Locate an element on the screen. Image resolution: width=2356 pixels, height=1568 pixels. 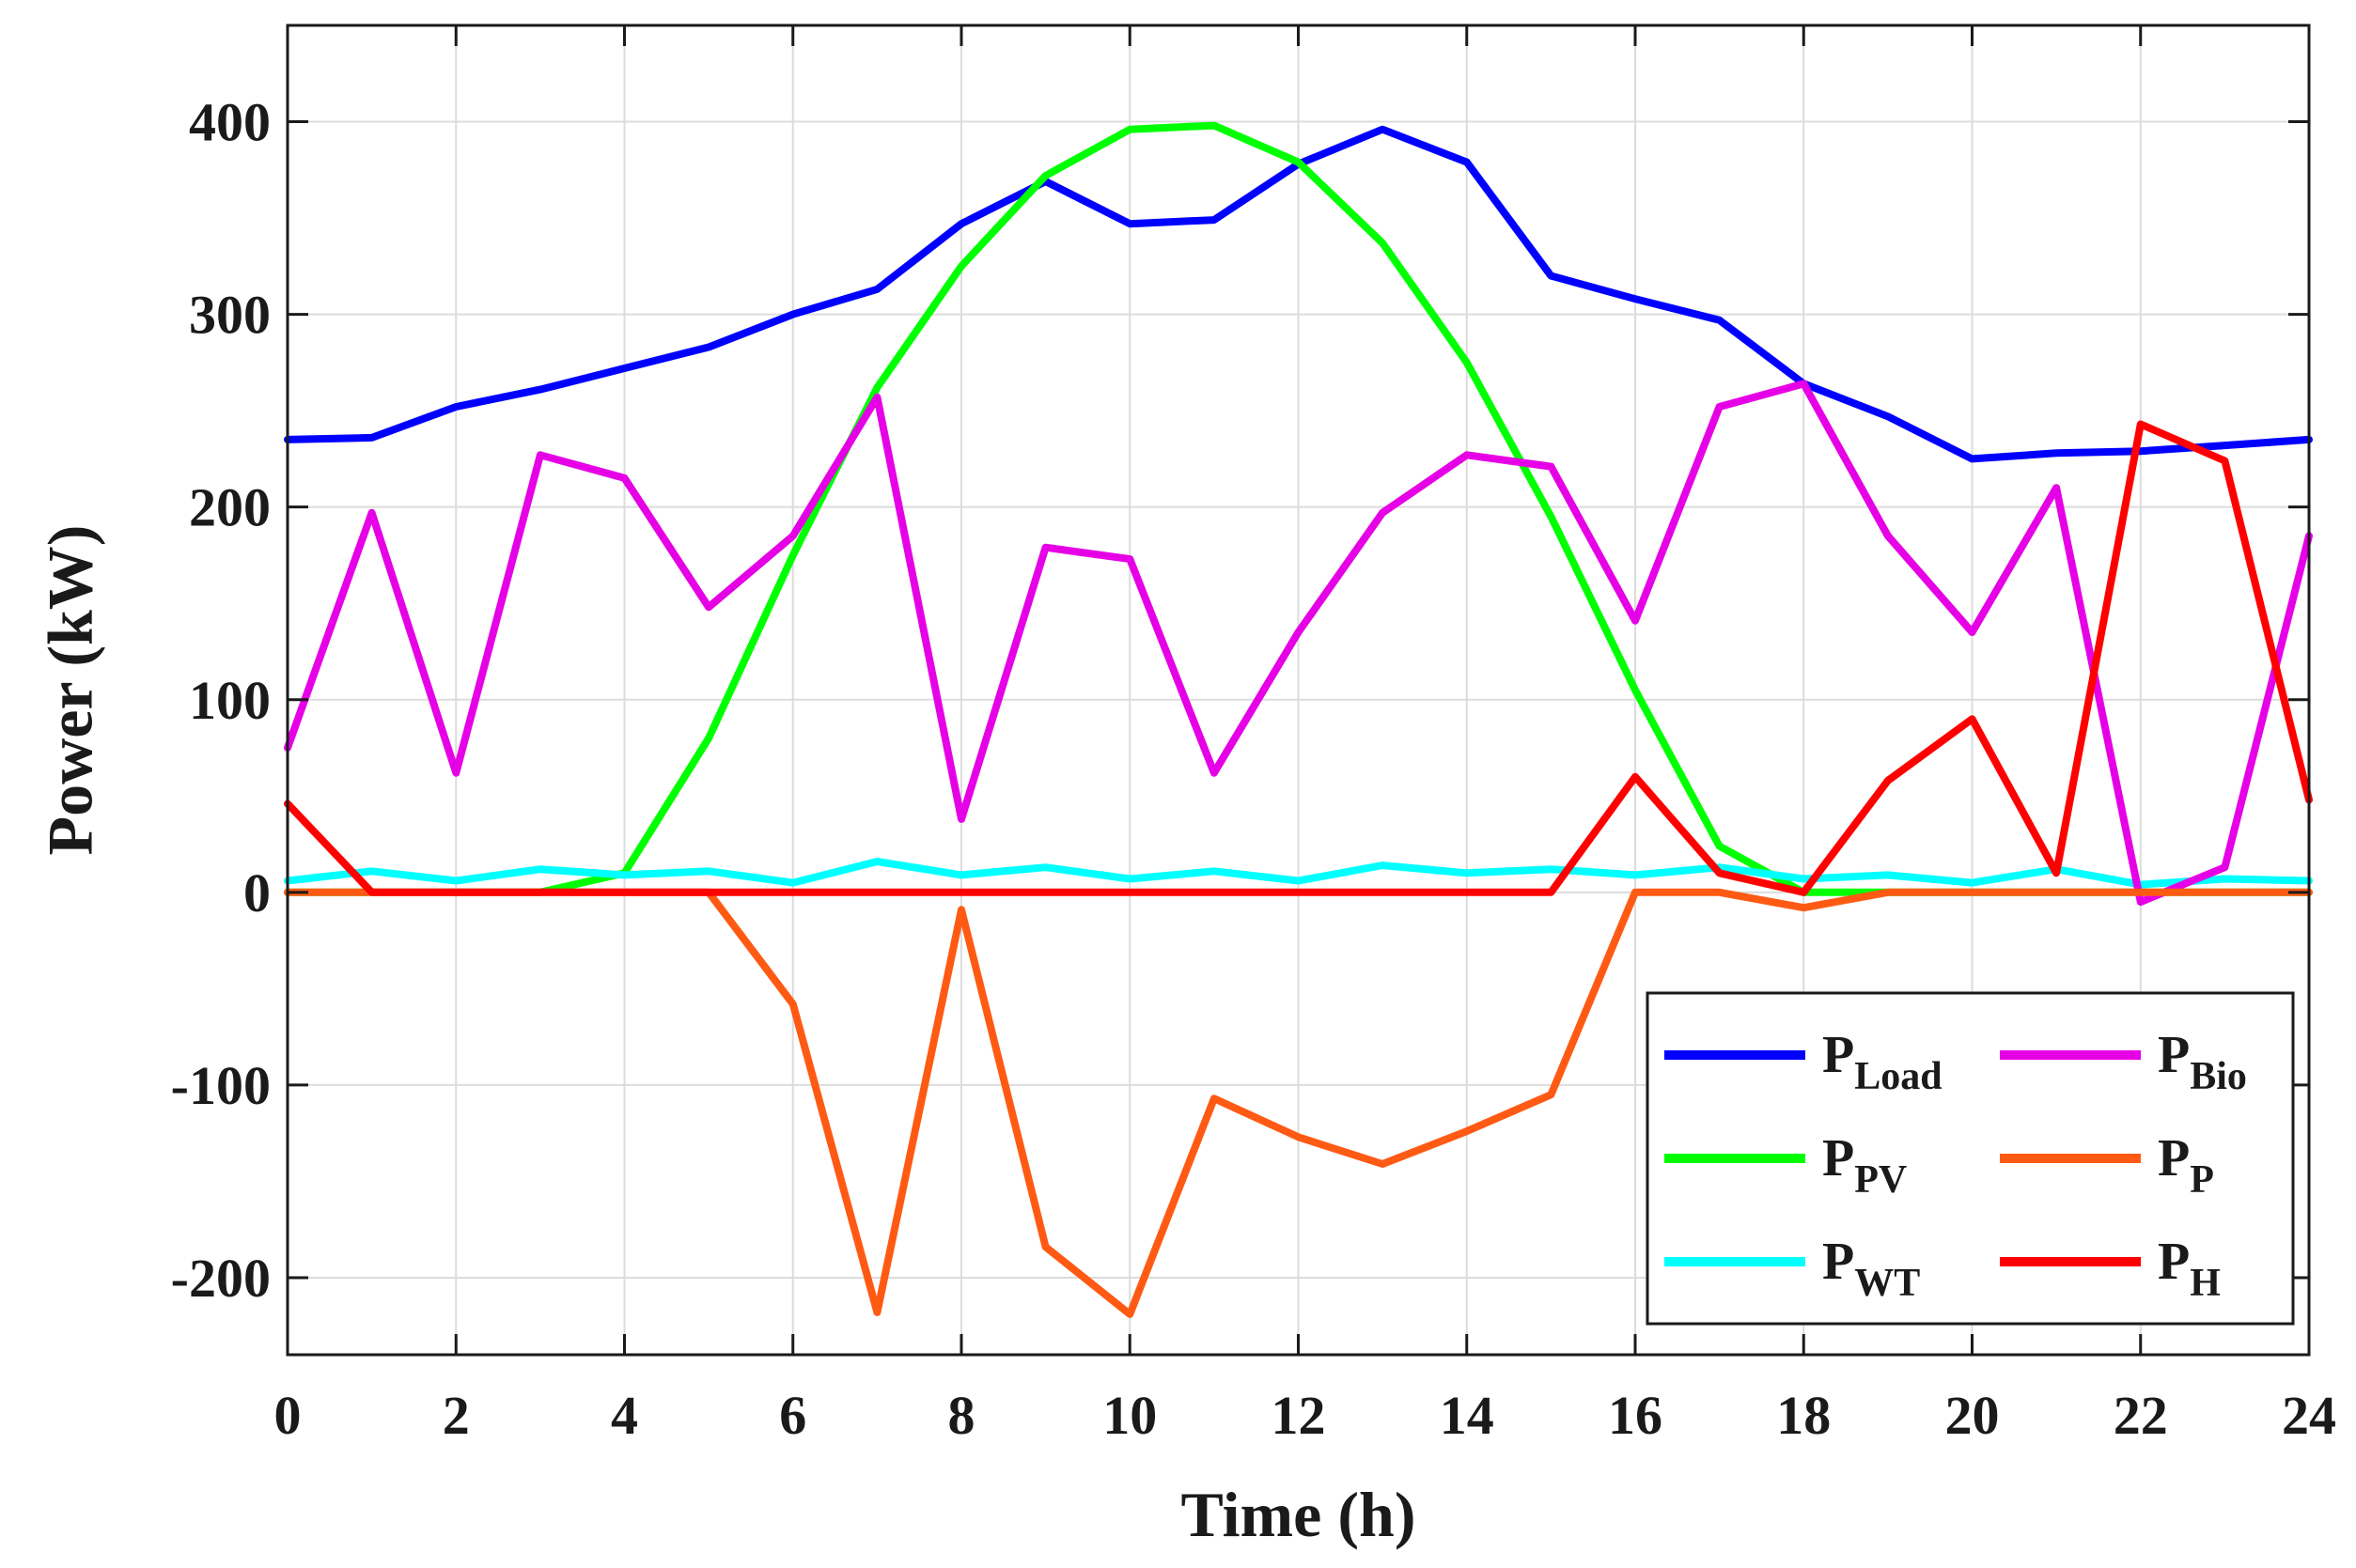
x-tick-label: 8 is located at coordinates (961, 1415).